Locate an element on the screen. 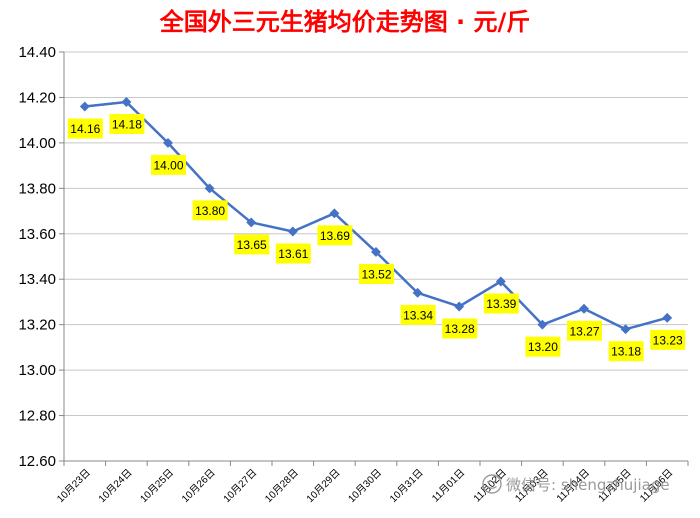  data-label: 13.23 is located at coordinates (668, 340).